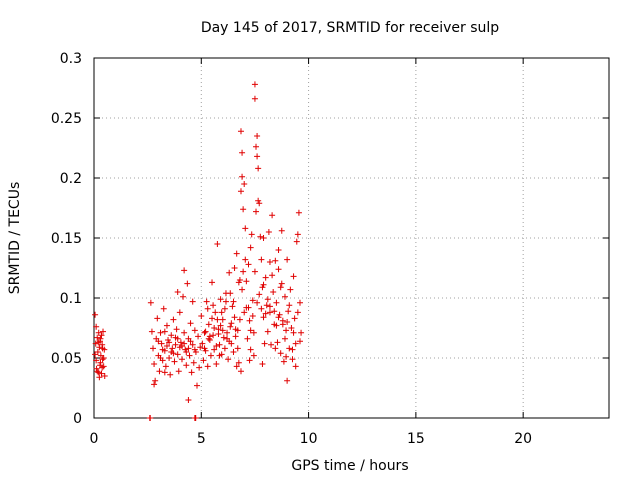  I want to click on x-tick-label: 20, so click(523, 439).